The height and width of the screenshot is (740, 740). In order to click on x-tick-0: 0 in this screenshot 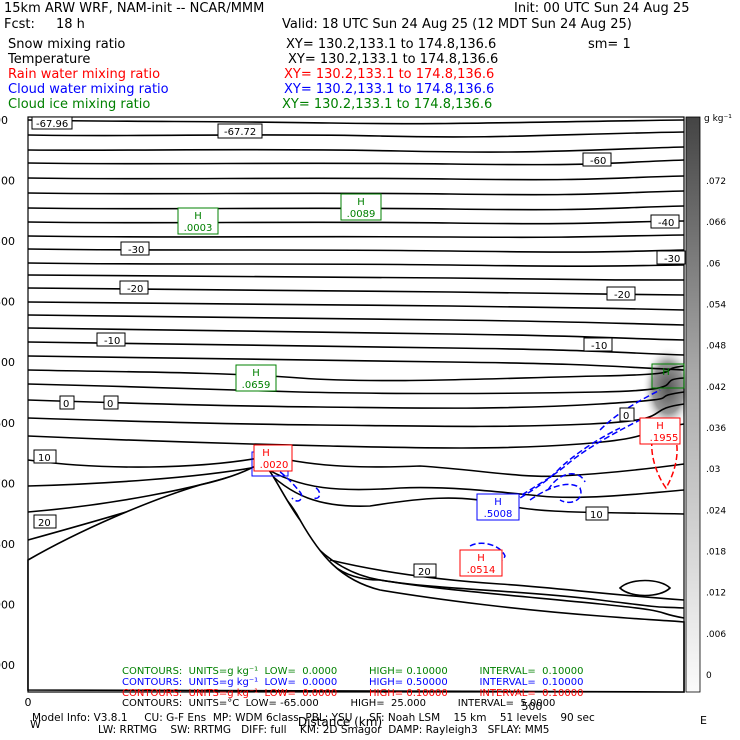, I will do `click(28, 702)`.